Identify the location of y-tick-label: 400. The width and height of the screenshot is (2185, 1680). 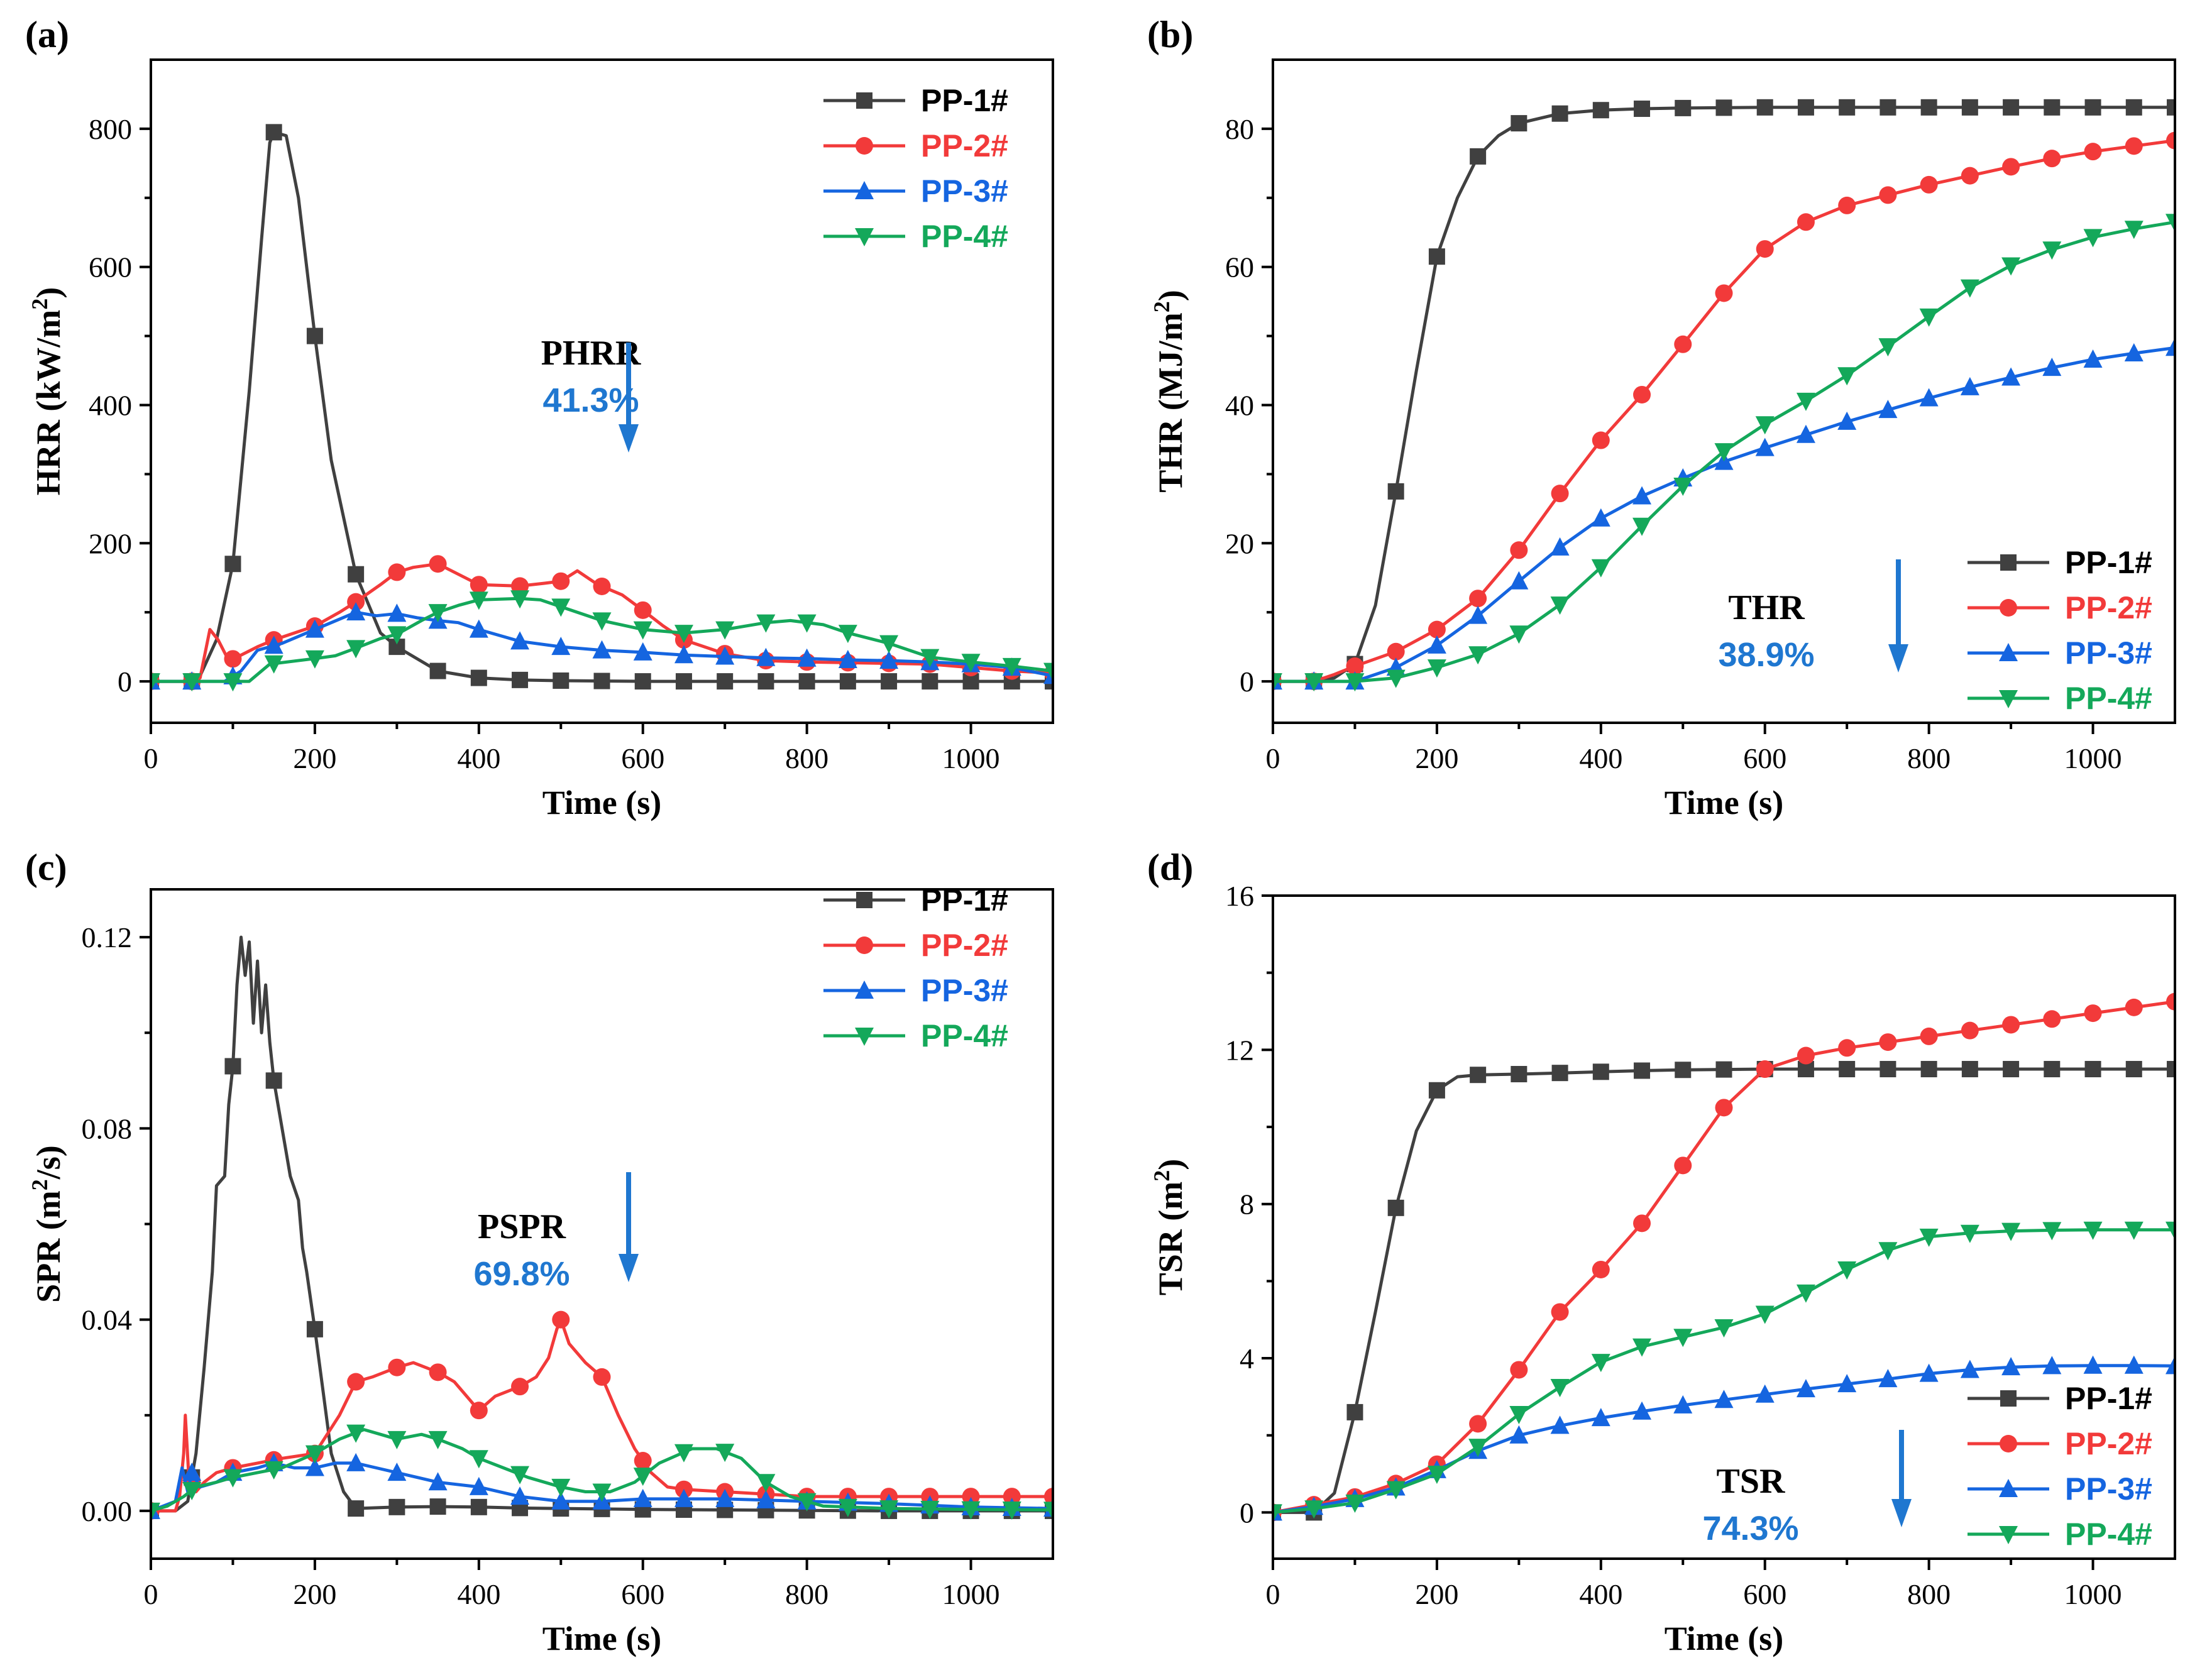
(110, 405).